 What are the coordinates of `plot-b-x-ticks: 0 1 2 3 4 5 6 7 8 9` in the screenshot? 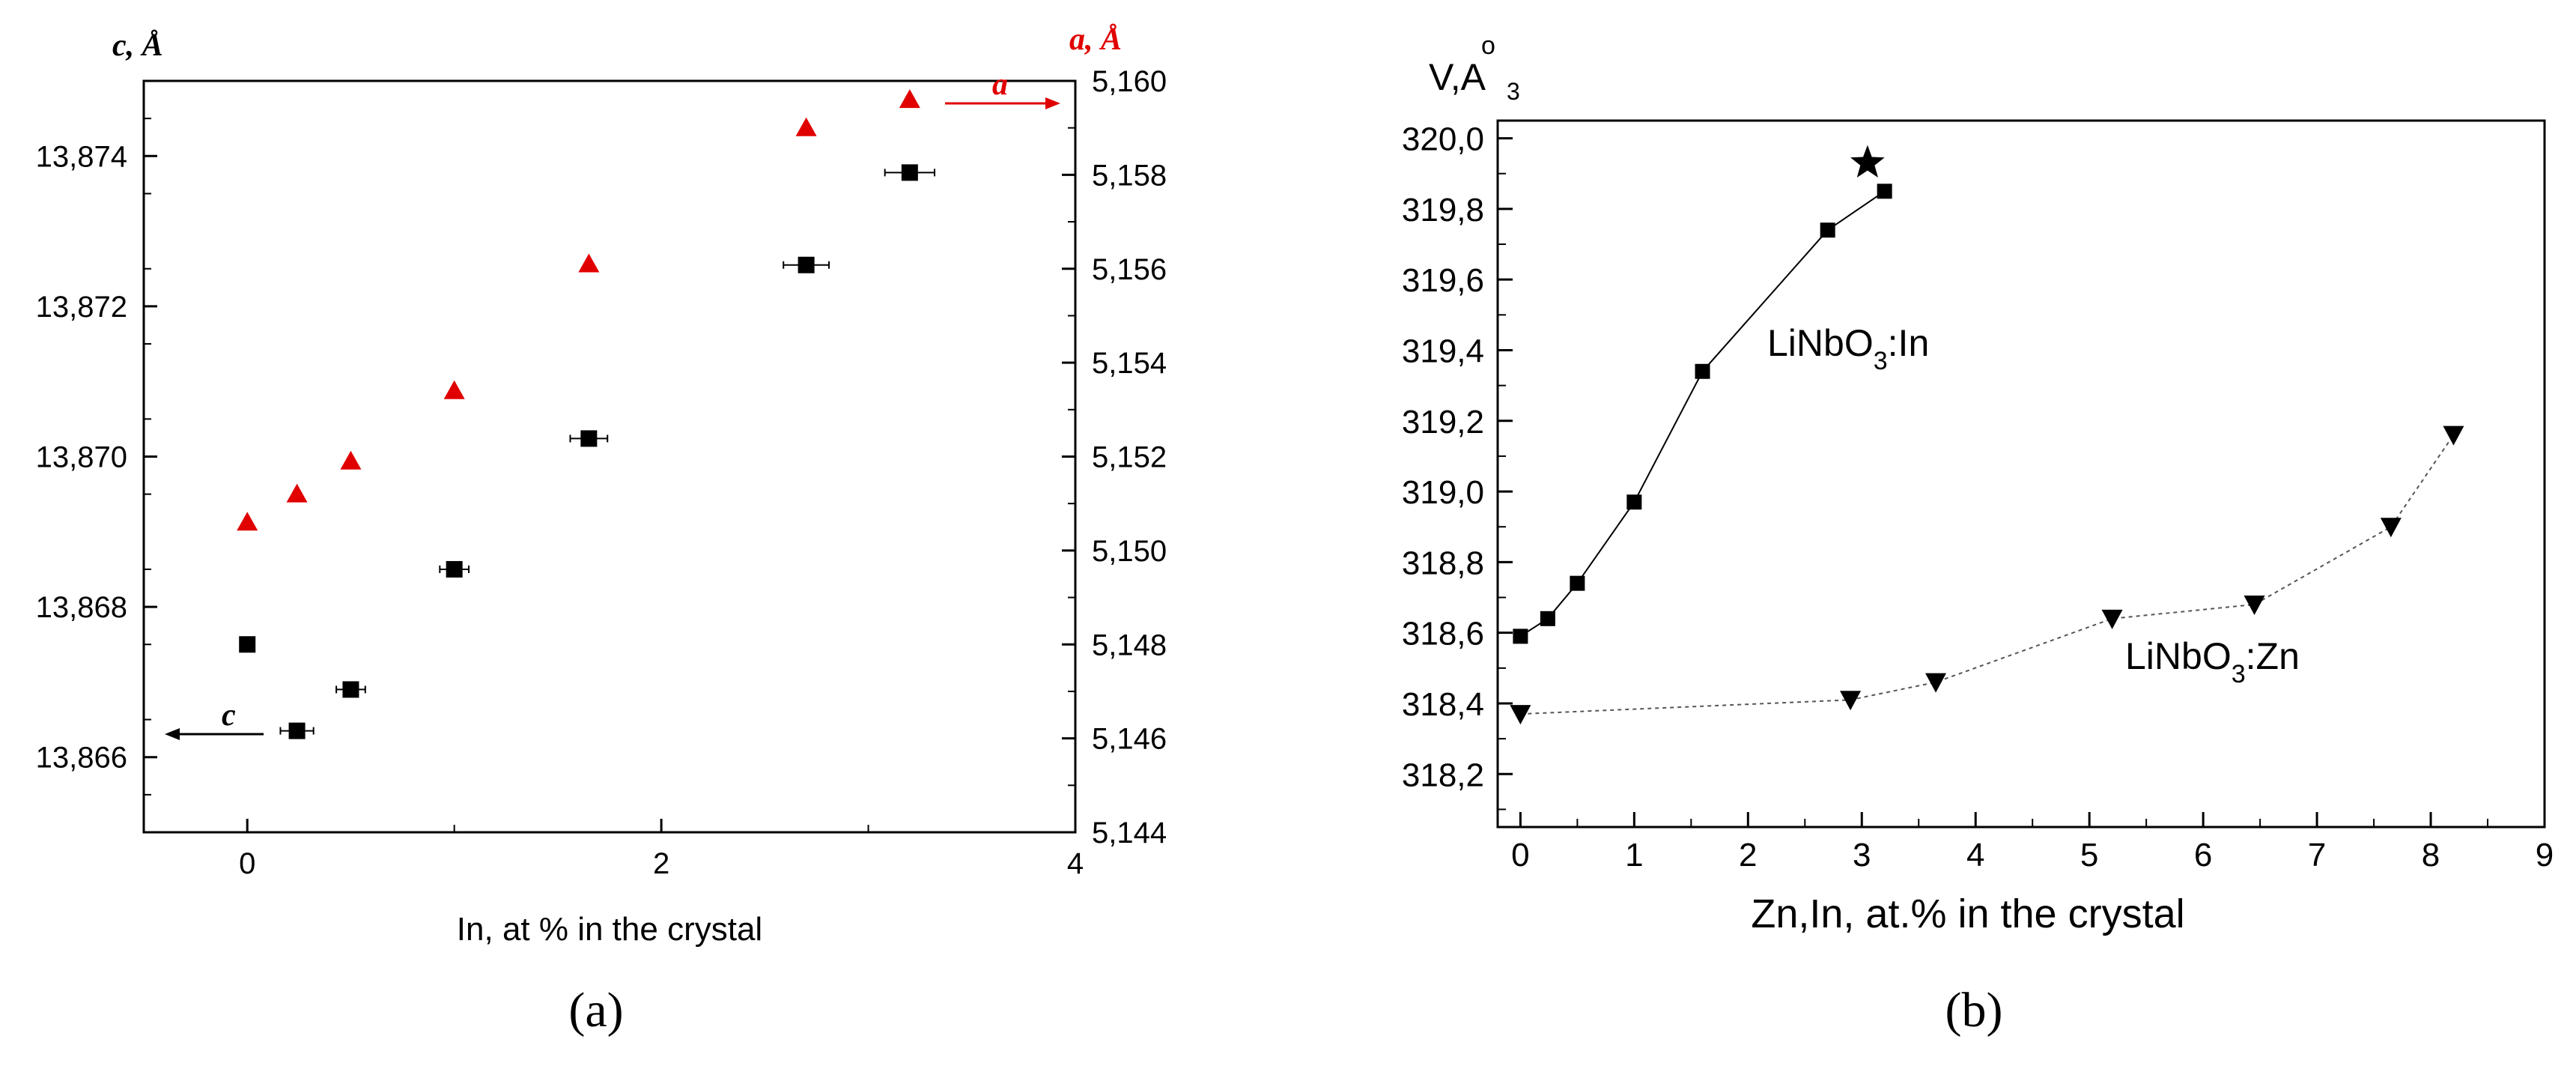 It's located at (2032, 842).